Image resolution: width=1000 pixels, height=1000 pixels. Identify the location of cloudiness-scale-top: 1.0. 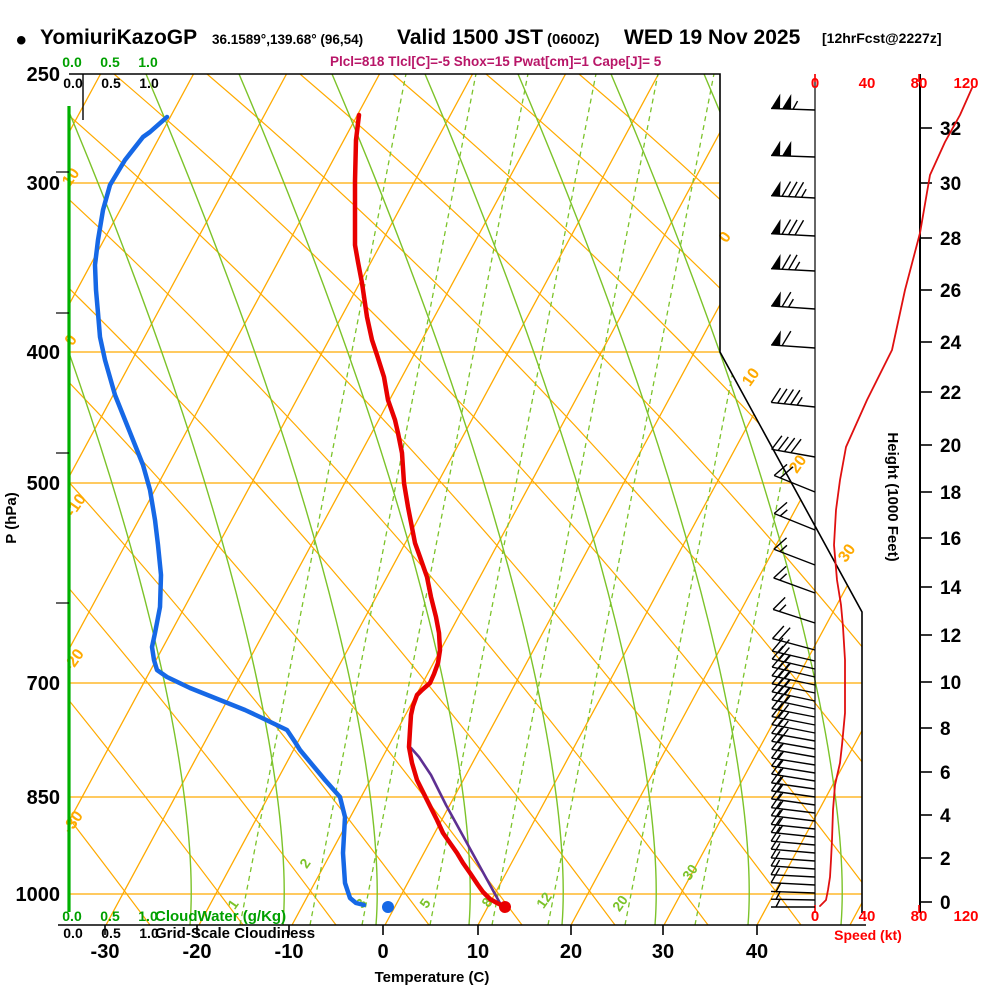
(149, 83).